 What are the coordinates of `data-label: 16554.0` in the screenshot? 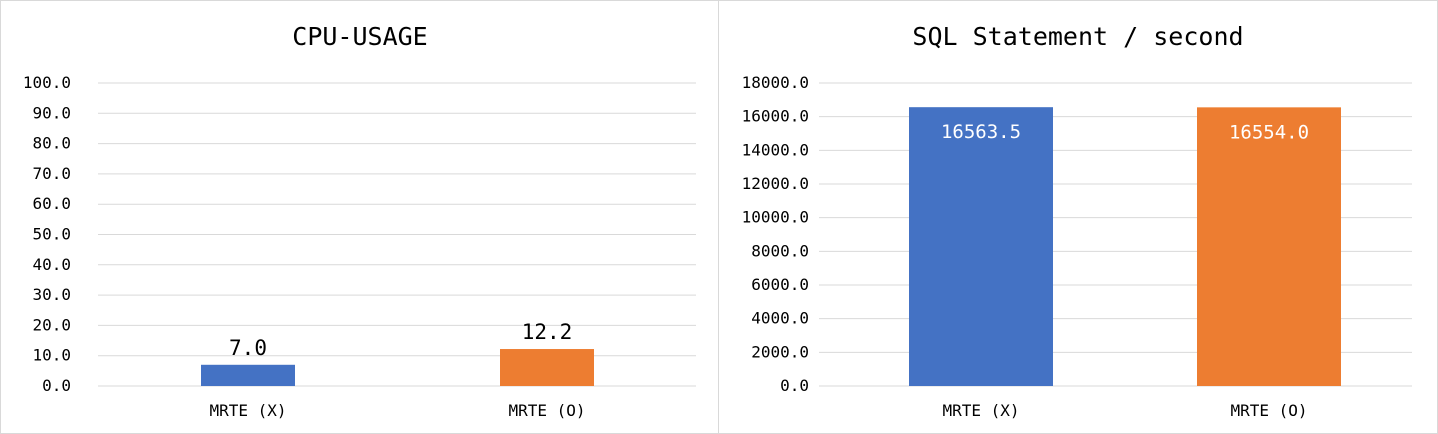 It's located at (1269, 132).